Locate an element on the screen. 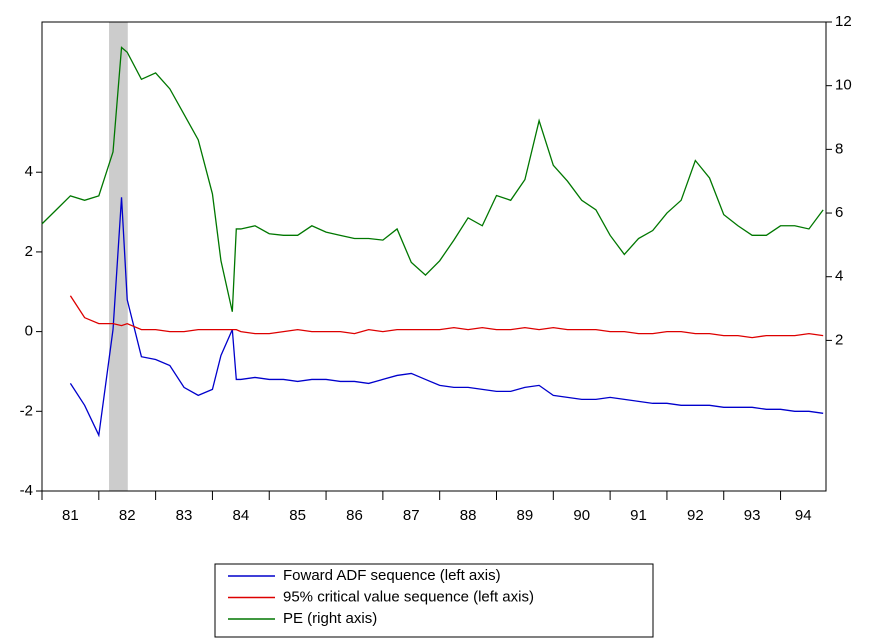 The height and width of the screenshot is (644, 872). y2-tick-label: 12 is located at coordinates (843, 21).